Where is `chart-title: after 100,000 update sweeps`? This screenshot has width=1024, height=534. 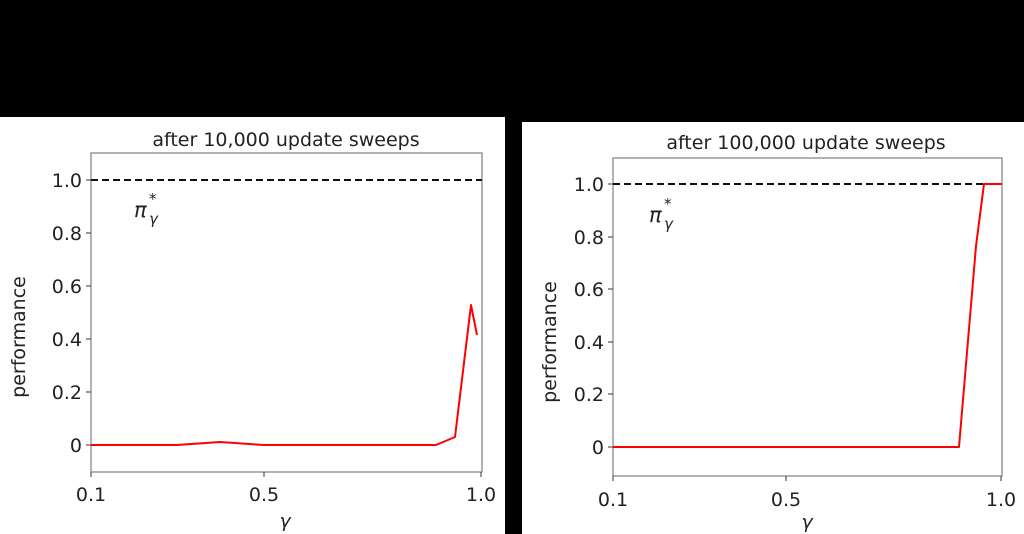 chart-title: after 100,000 update sweeps is located at coordinates (805, 143).